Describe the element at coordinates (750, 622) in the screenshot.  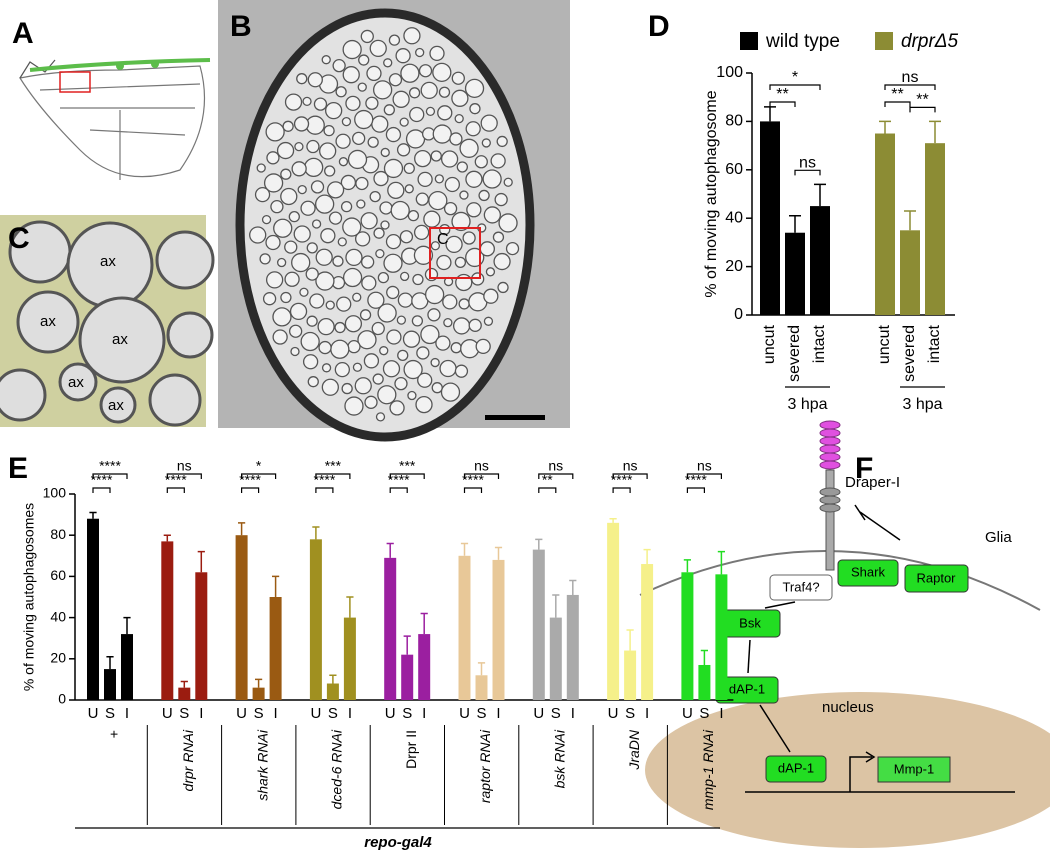
I see `node-label: Bsk` at that location.